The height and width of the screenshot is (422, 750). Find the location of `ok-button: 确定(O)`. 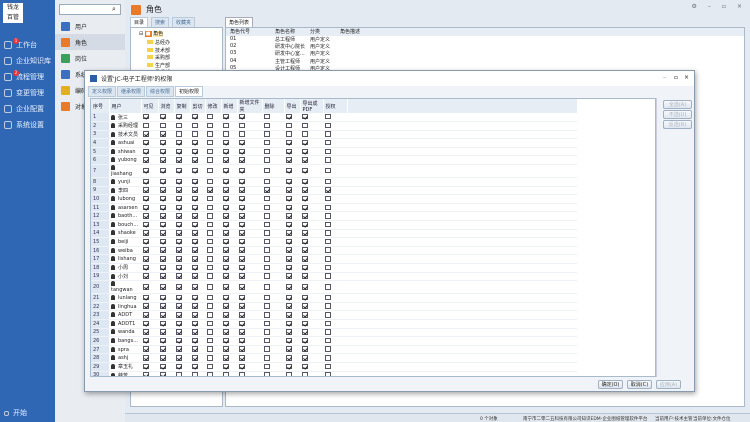

ok-button: 确定(O) is located at coordinates (610, 384).